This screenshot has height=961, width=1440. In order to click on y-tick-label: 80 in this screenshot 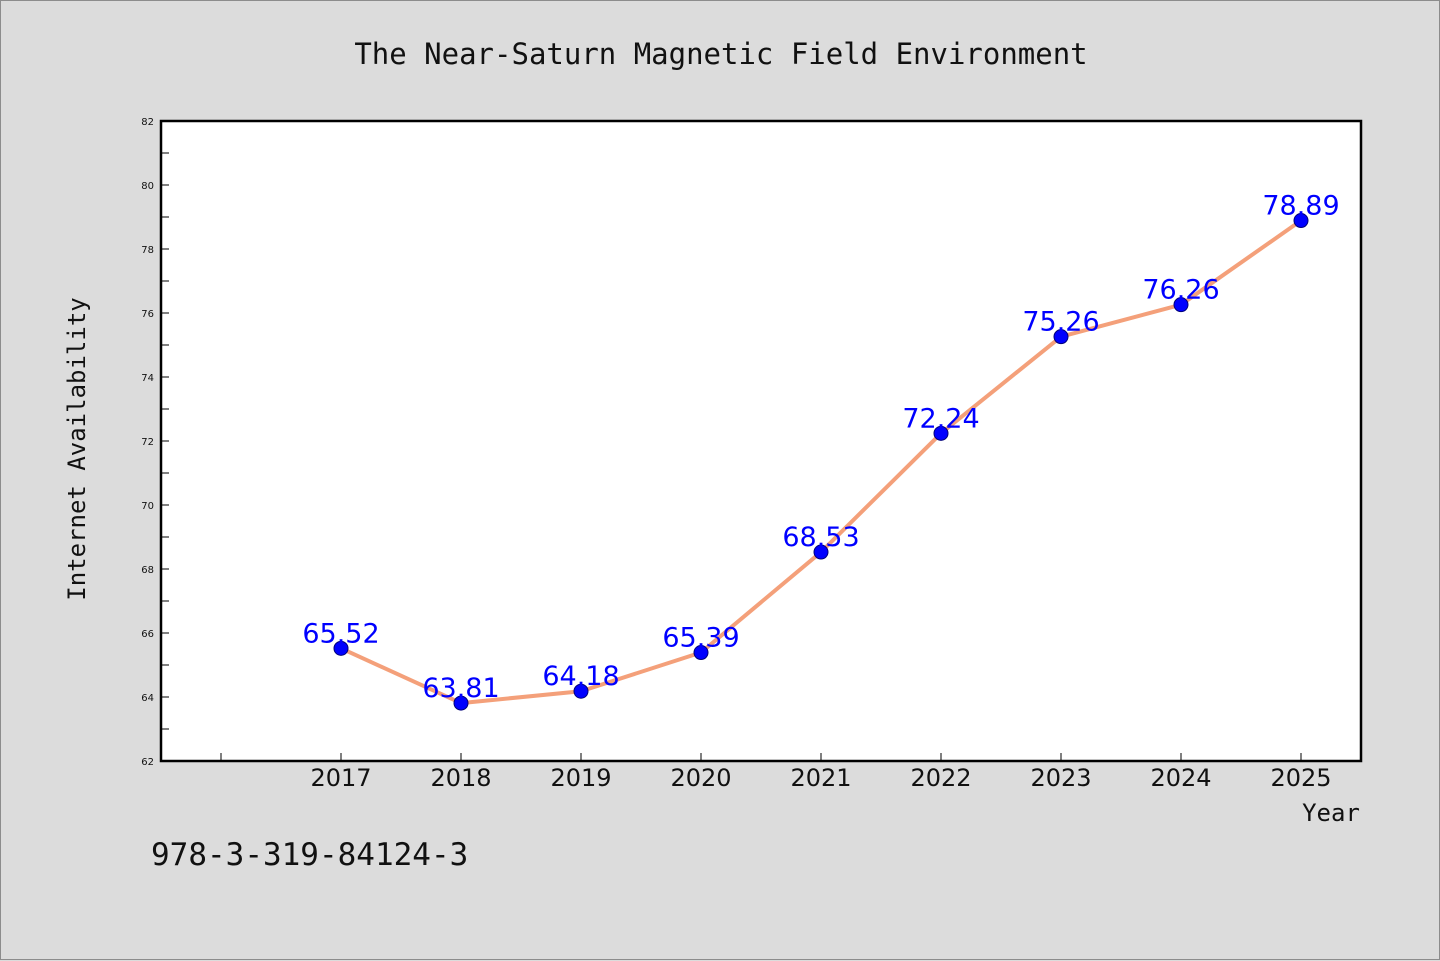, I will do `click(147, 186)`.